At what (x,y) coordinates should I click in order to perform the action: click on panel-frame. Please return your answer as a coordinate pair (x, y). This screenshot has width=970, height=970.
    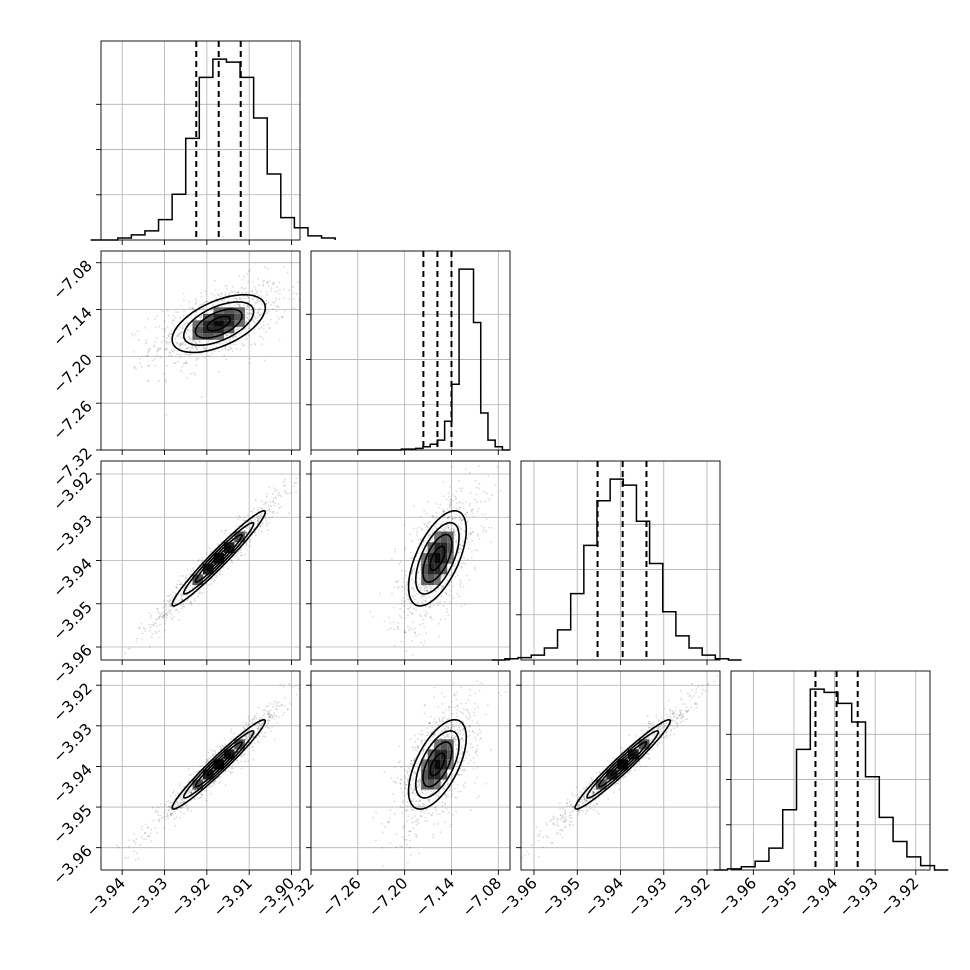
    Looking at the image, I should click on (410, 770).